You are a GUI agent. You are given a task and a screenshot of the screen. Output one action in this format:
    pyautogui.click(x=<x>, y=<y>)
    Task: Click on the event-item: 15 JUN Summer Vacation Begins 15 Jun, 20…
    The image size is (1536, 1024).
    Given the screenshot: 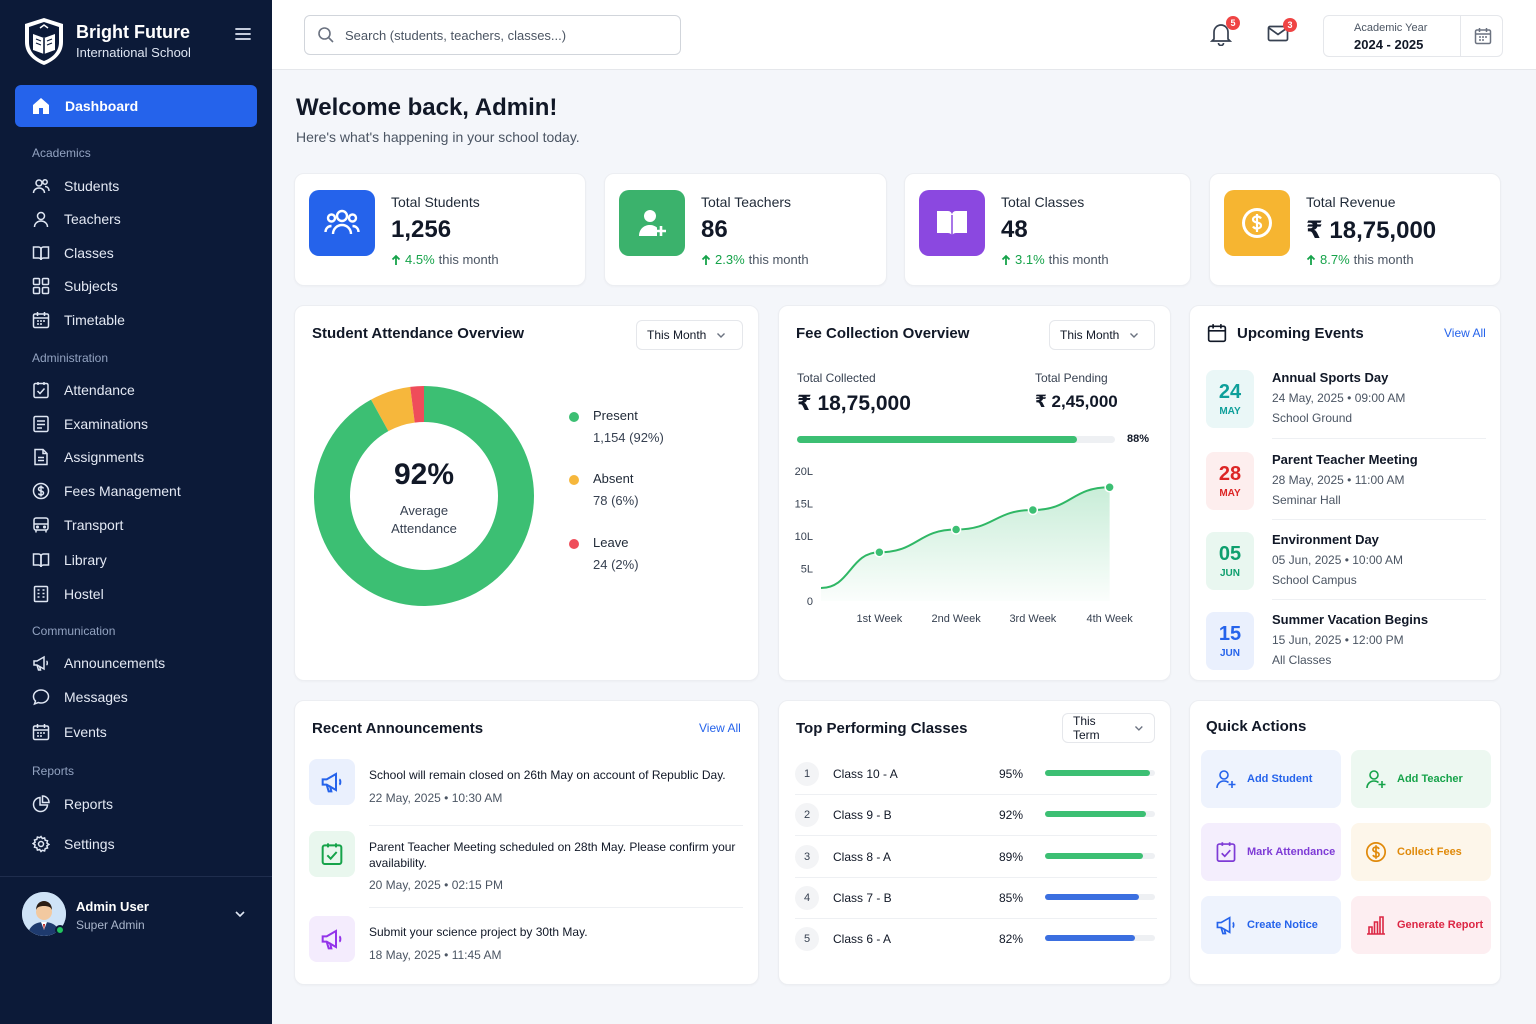 What is the action you would take?
    pyautogui.click(x=1348, y=648)
    